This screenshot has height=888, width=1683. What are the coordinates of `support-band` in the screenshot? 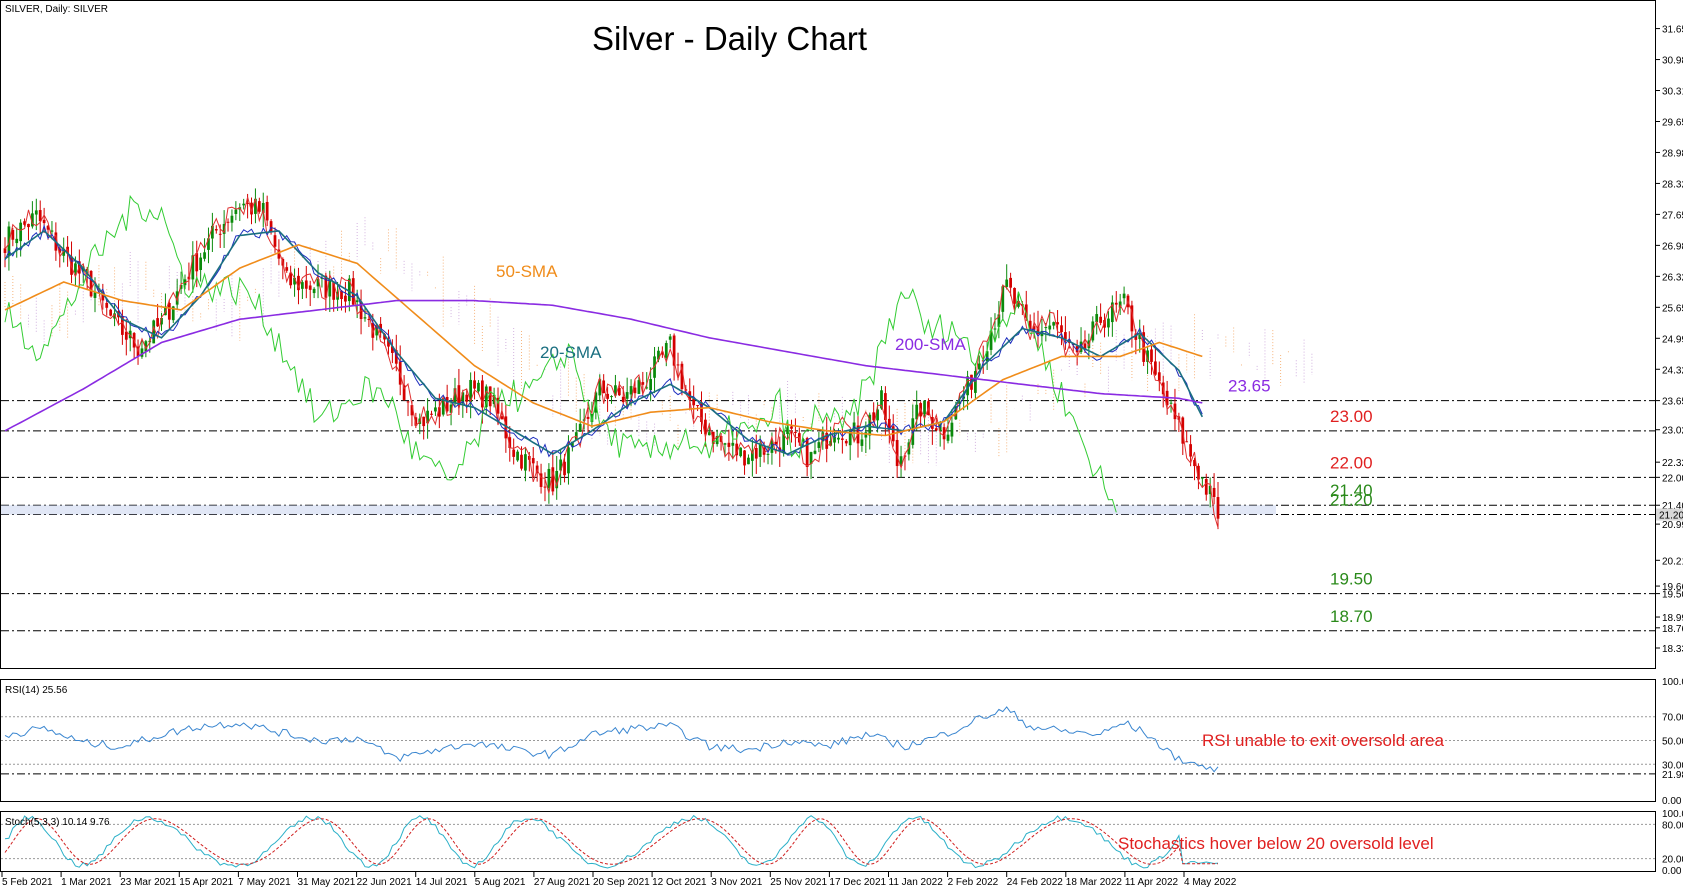 It's located at (638, 510).